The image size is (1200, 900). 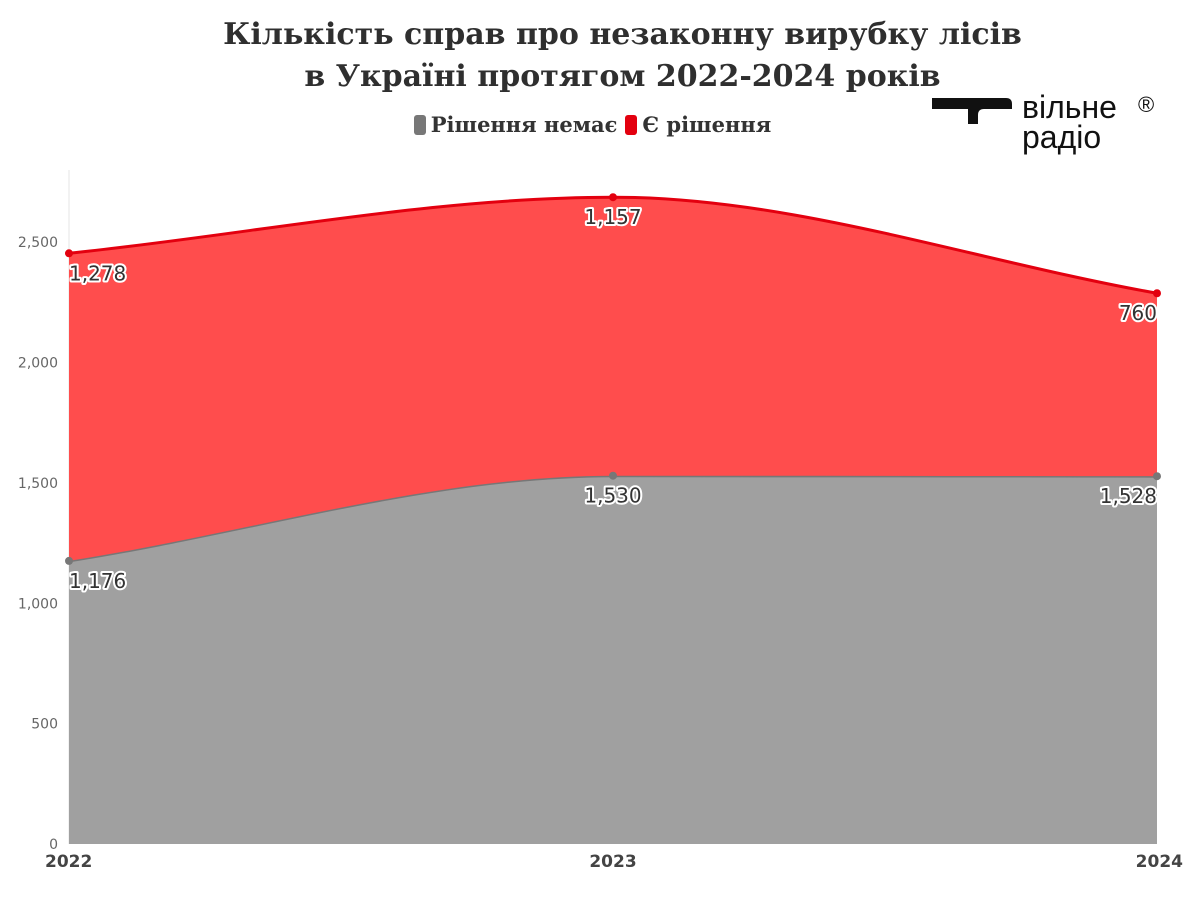 I want to click on legend-item-decision: Є рішення, so click(x=698, y=124).